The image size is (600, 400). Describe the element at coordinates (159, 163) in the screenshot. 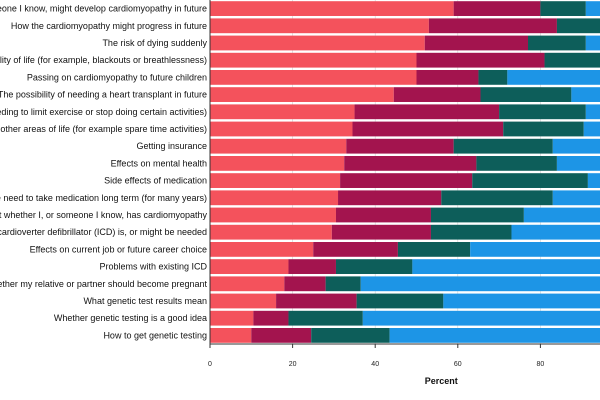

I see `category-label: Effects on mental health` at that location.